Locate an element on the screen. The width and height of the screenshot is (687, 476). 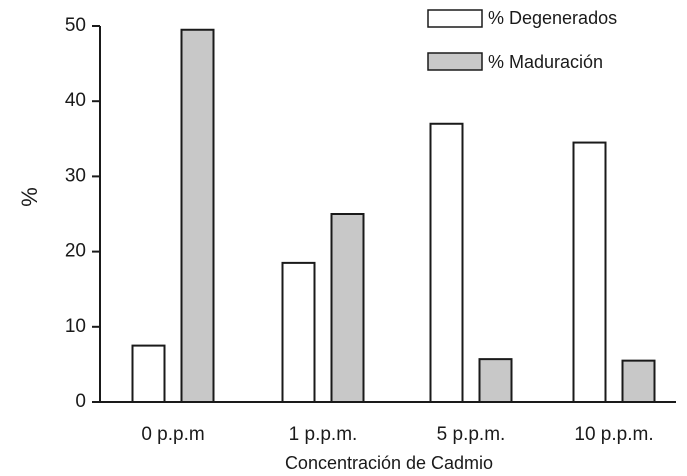
legend-label-degenerados: % Degenerados is located at coordinates (552, 18).